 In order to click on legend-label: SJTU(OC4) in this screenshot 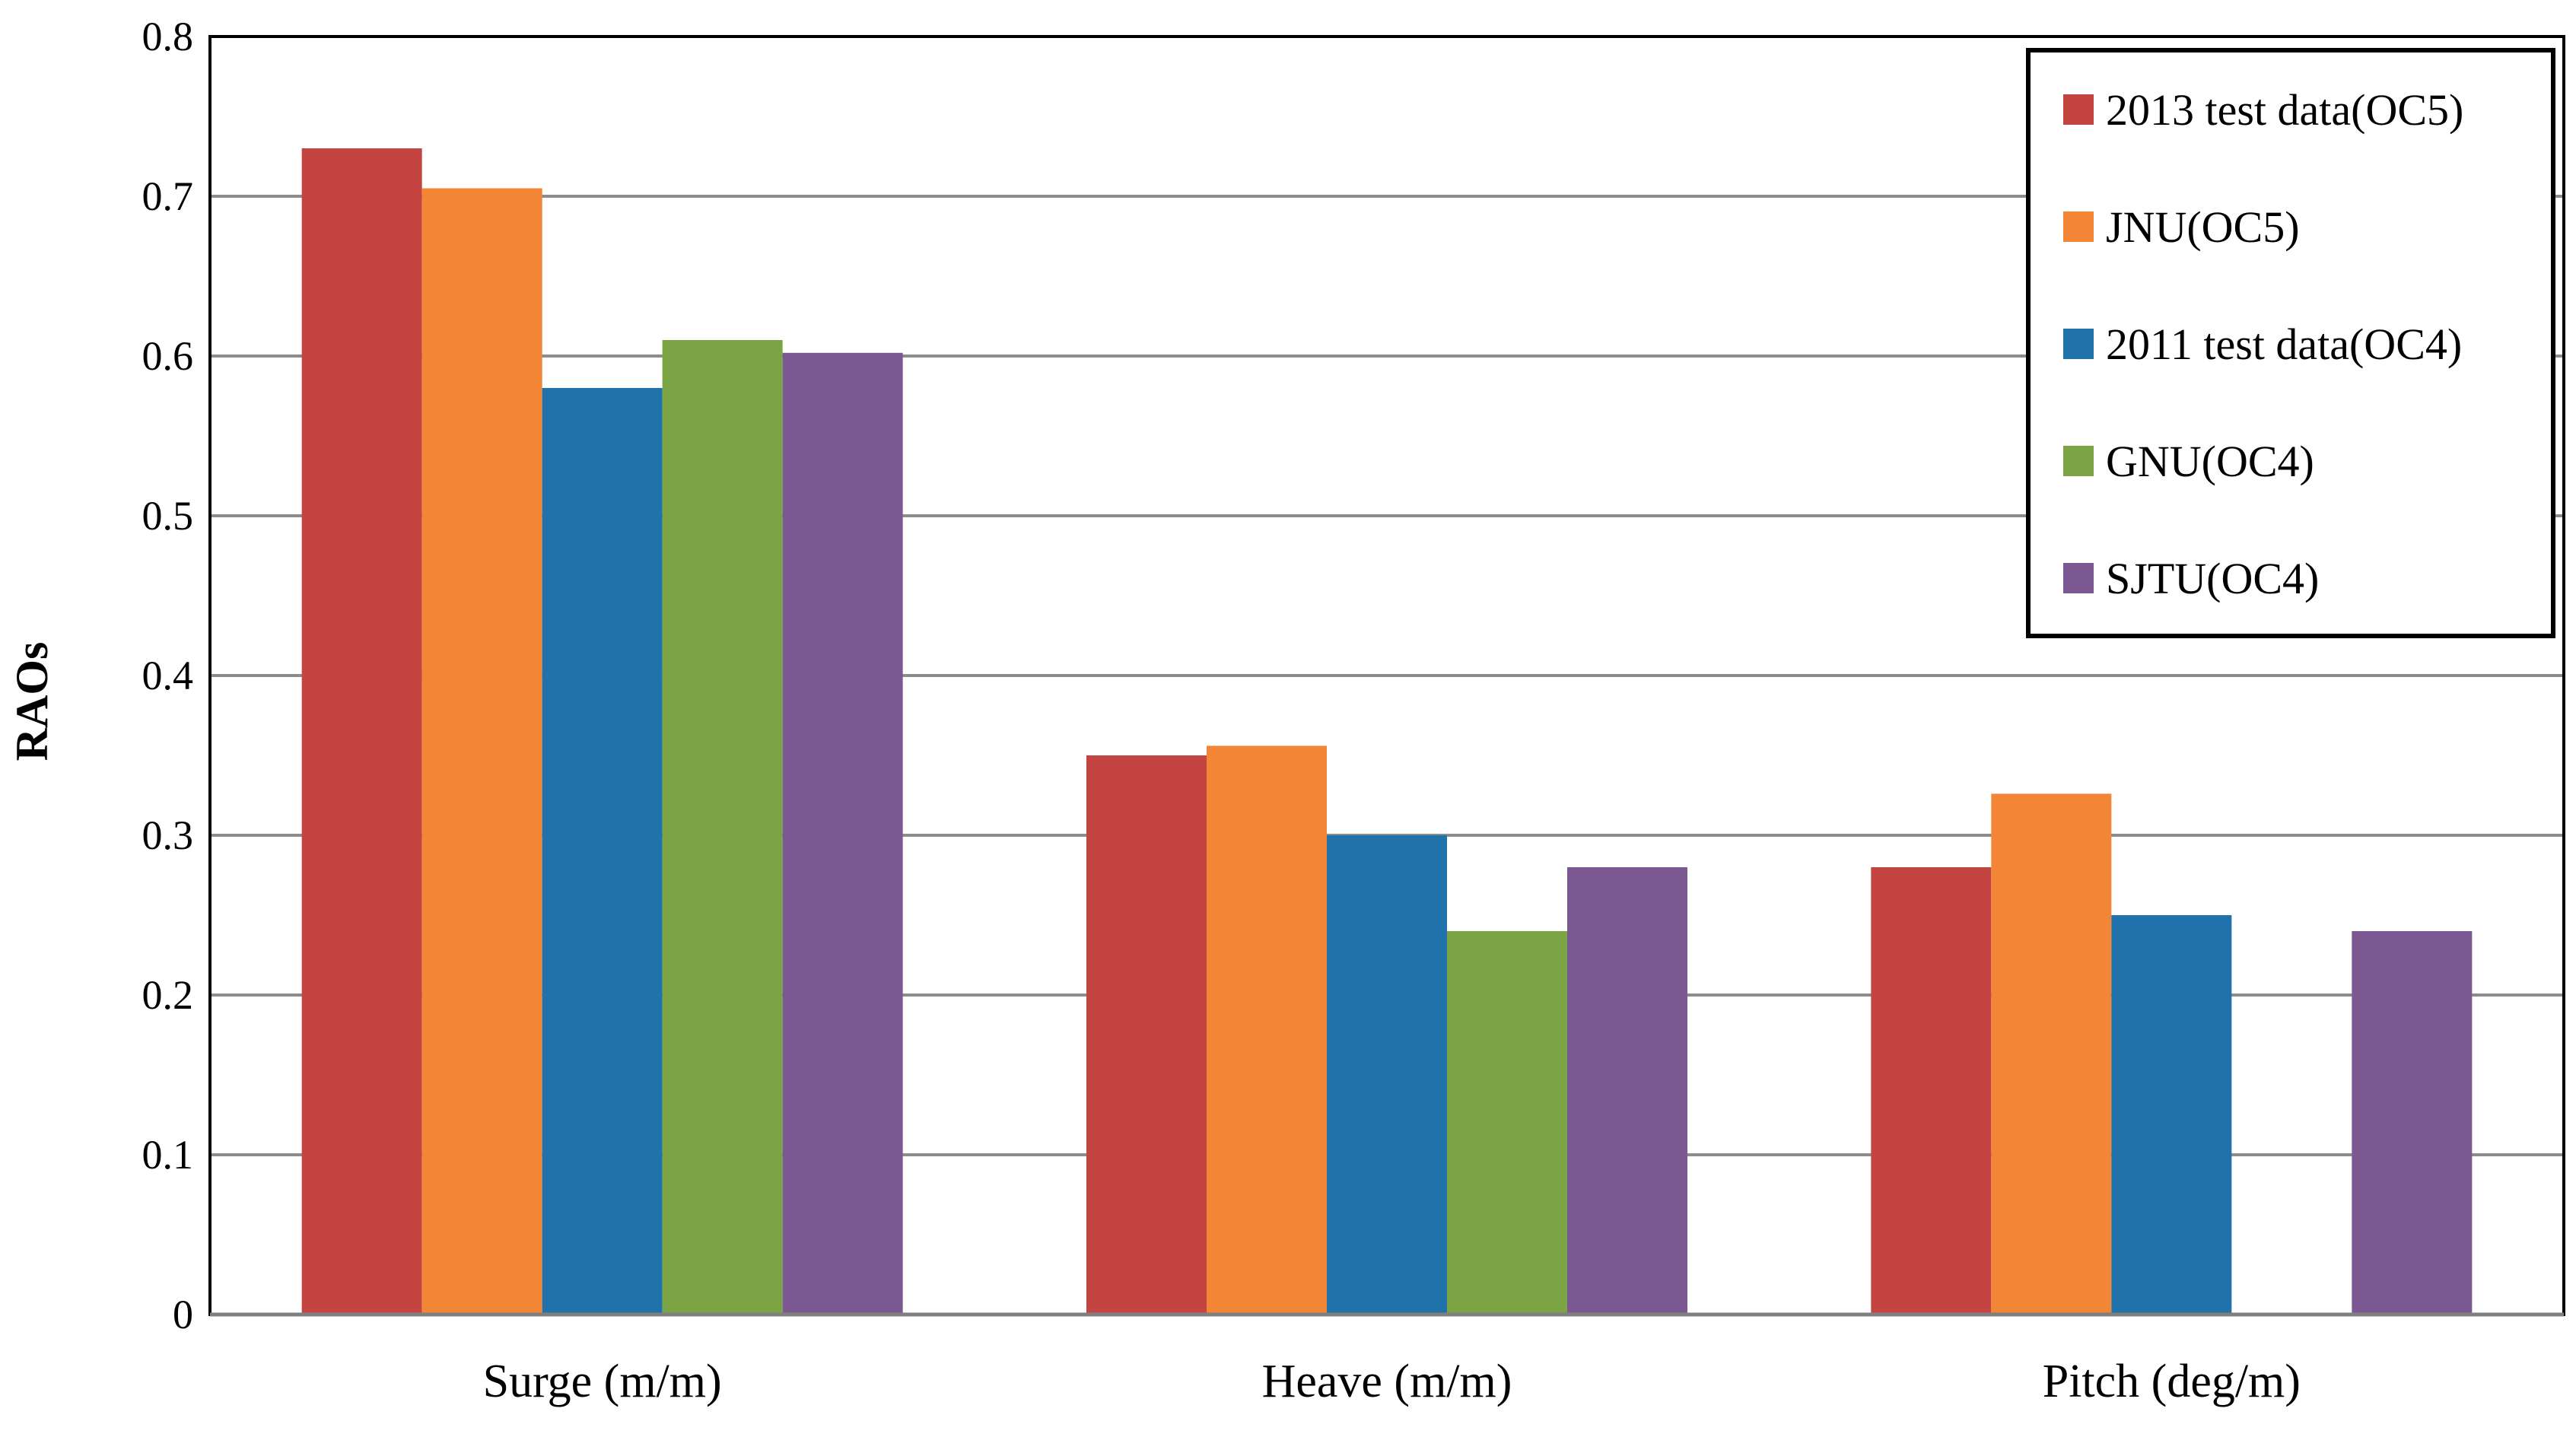, I will do `click(2212, 578)`.